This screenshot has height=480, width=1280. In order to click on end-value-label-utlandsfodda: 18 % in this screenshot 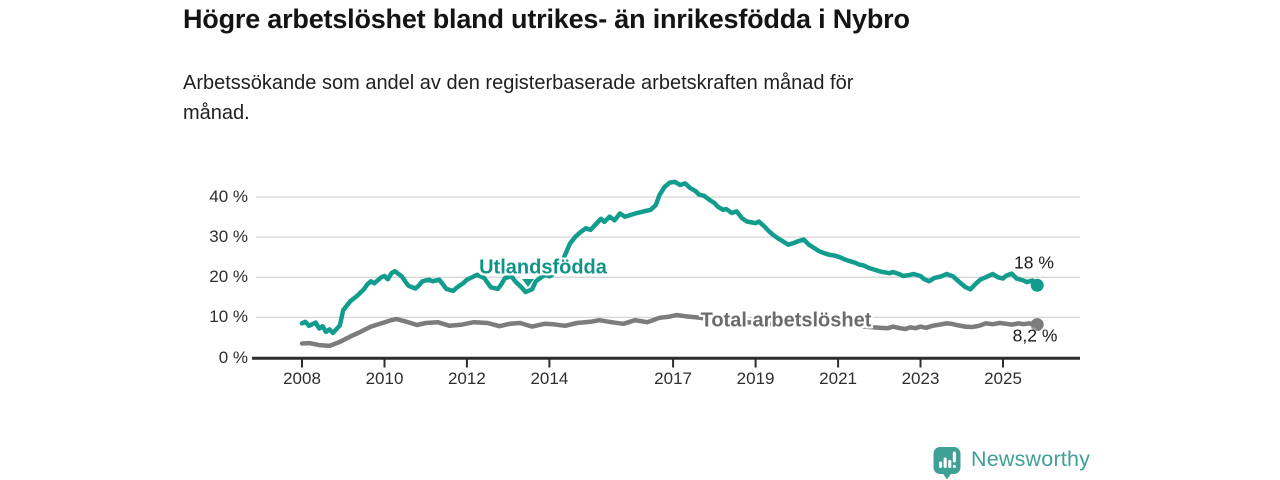, I will do `click(1034, 262)`.